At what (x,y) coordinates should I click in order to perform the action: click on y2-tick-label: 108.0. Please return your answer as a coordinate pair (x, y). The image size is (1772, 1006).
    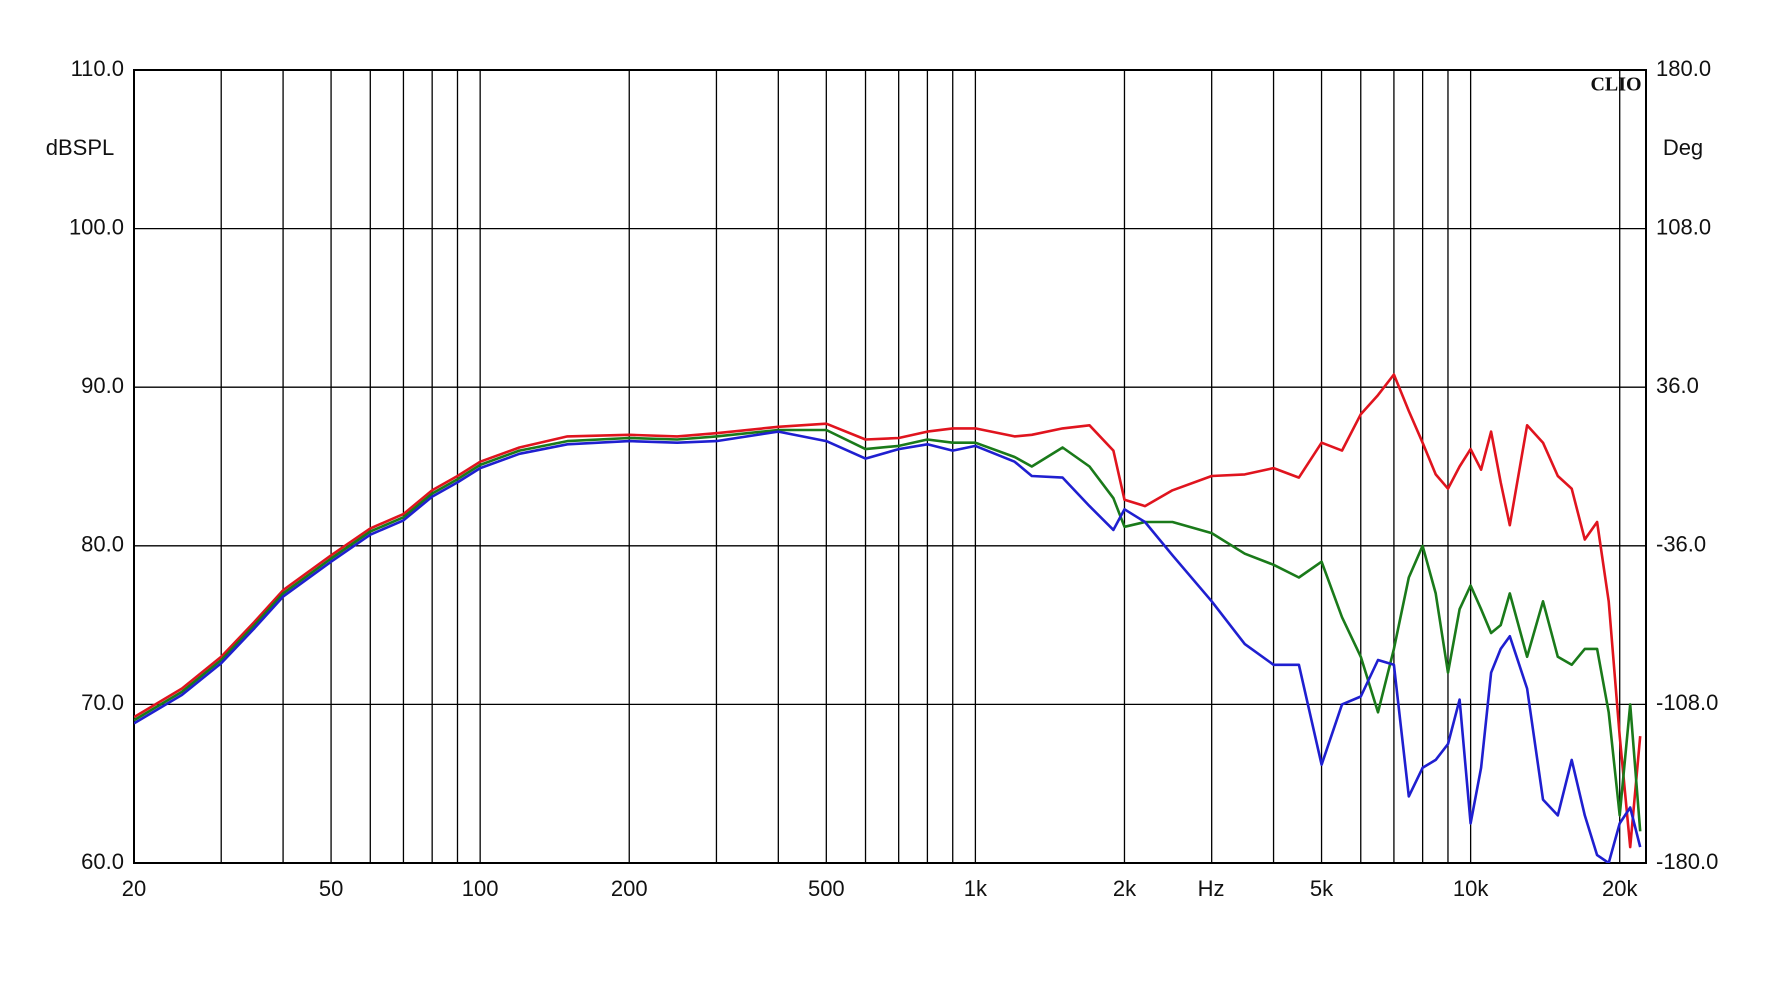
    Looking at the image, I should click on (1683, 226).